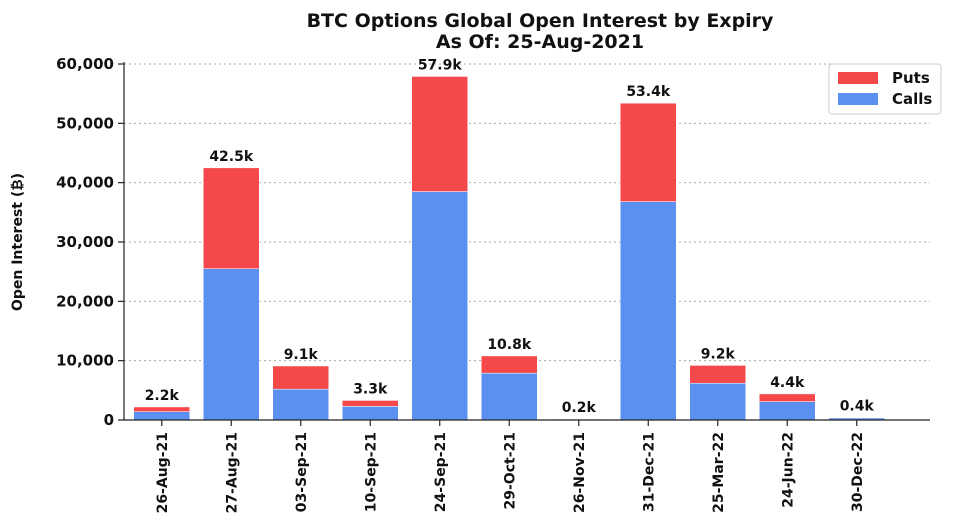 The height and width of the screenshot is (514, 961). What do you see at coordinates (787, 383) in the screenshot?
I see `data-label-total: 4.4k` at bounding box center [787, 383].